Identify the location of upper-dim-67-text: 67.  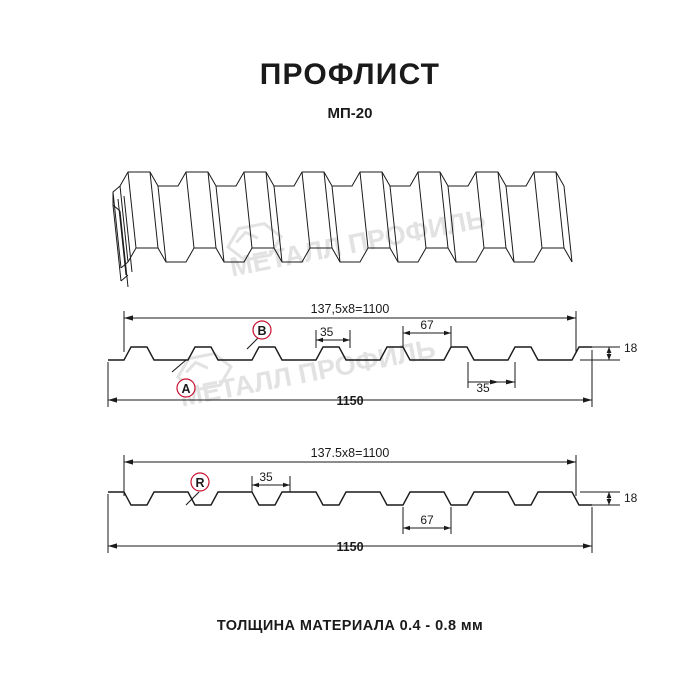
(427, 325).